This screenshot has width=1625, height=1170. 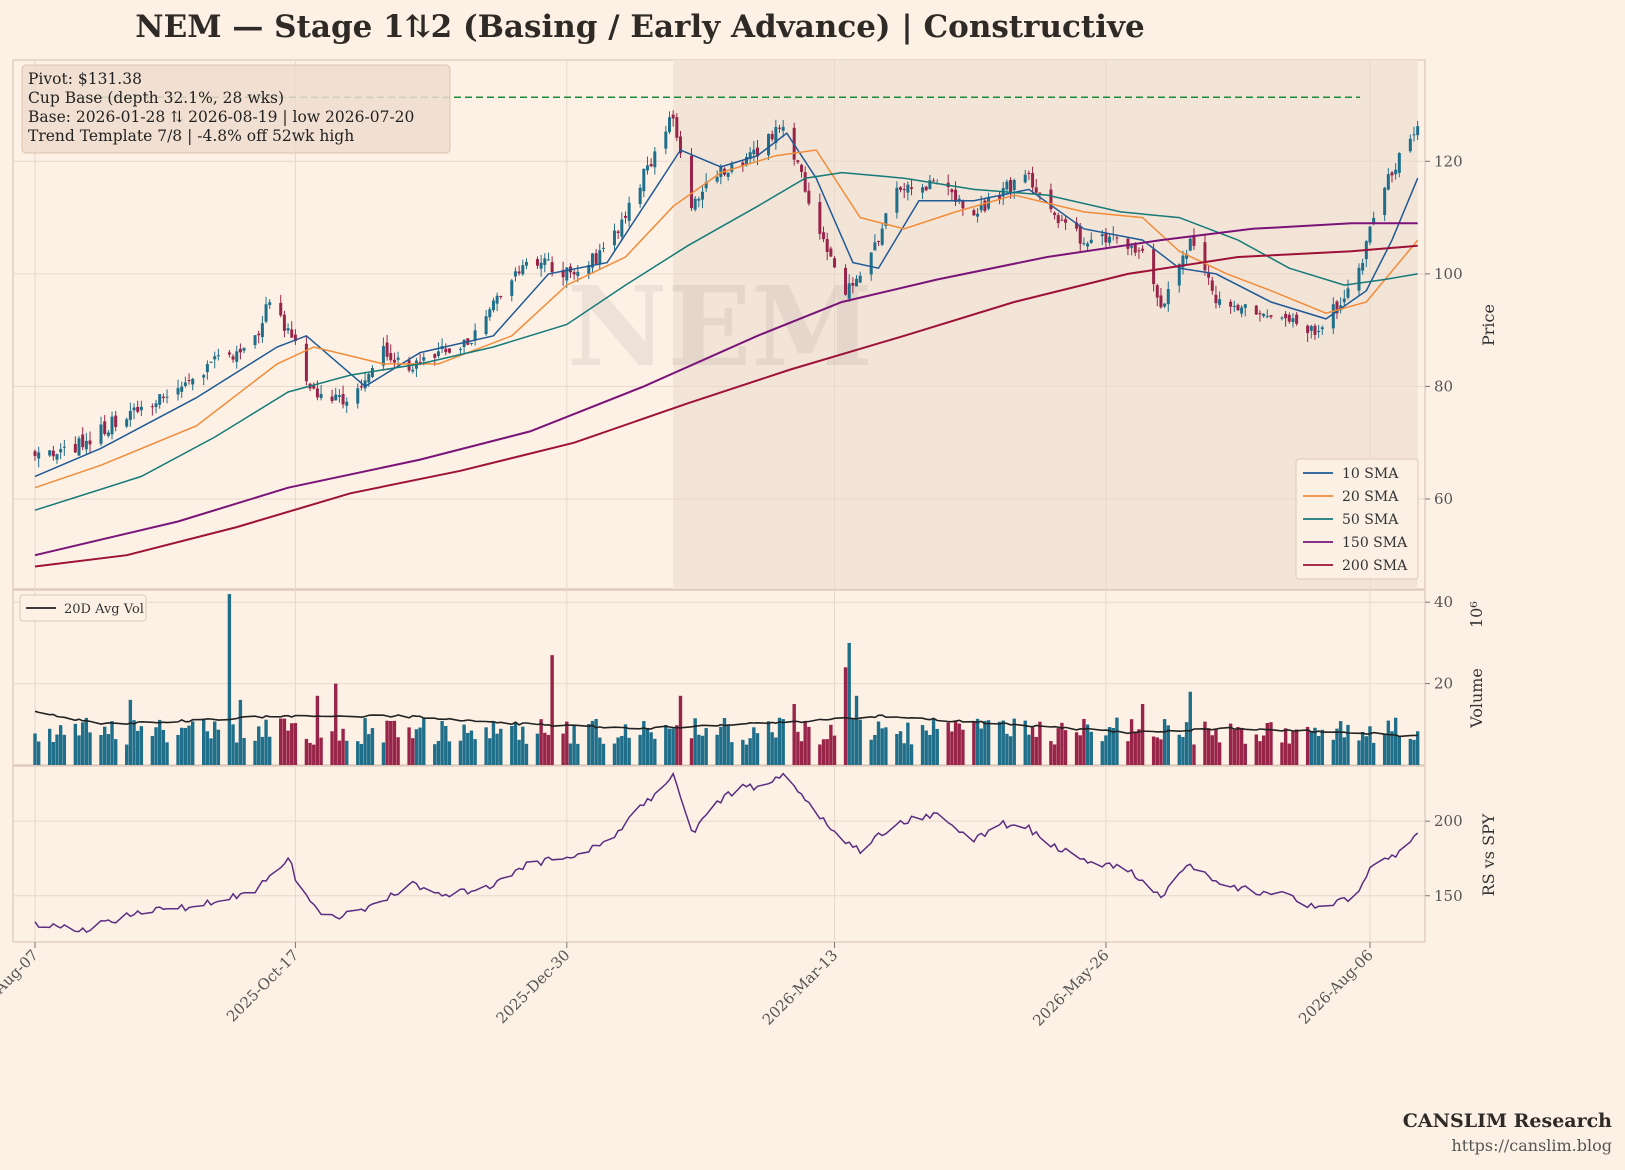 What do you see at coordinates (1443, 684) in the screenshot?
I see `volume-tick-20: 20` at bounding box center [1443, 684].